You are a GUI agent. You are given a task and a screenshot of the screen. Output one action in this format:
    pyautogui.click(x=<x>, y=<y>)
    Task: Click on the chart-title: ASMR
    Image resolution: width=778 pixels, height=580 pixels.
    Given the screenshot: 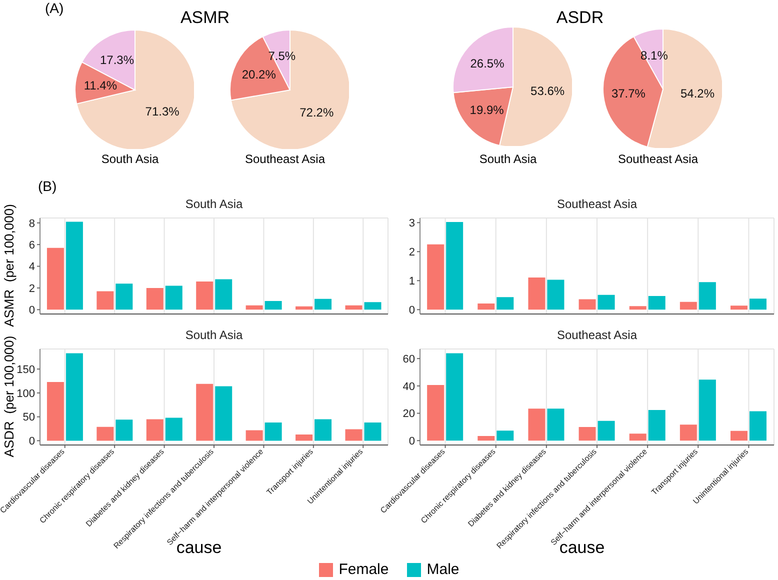 What is the action you would take?
    pyautogui.click(x=205, y=18)
    